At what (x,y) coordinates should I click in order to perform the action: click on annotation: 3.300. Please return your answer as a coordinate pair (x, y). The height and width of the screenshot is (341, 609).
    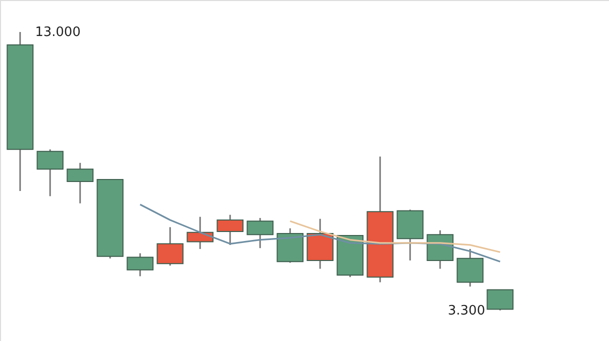
    Looking at the image, I should click on (467, 310).